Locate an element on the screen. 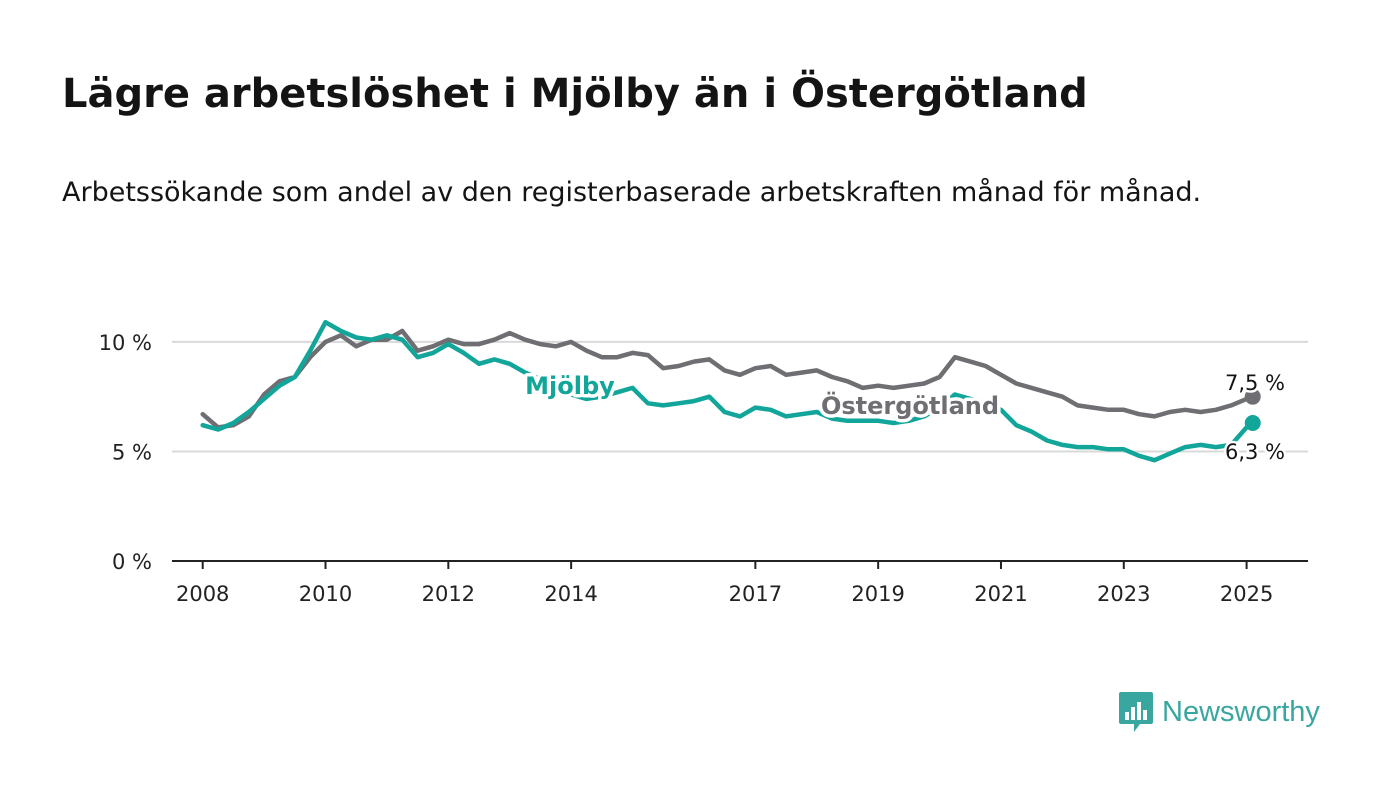 Image resolution: width=1400 pixels, height=794 pixels. newsworthy-logo: Newsworthy is located at coordinates (1219, 712).